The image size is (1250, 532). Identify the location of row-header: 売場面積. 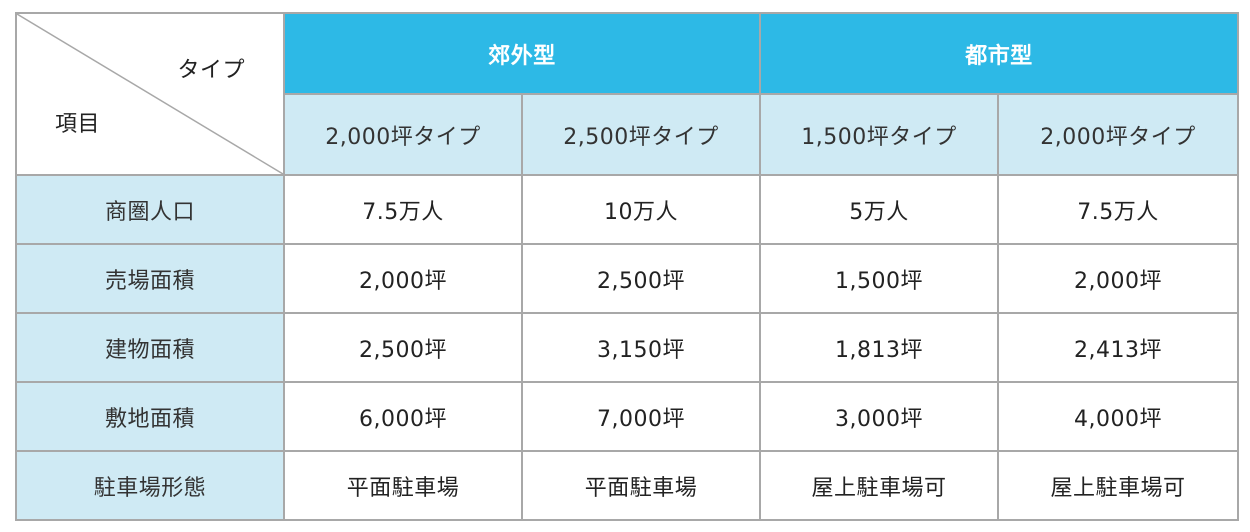
(150, 278).